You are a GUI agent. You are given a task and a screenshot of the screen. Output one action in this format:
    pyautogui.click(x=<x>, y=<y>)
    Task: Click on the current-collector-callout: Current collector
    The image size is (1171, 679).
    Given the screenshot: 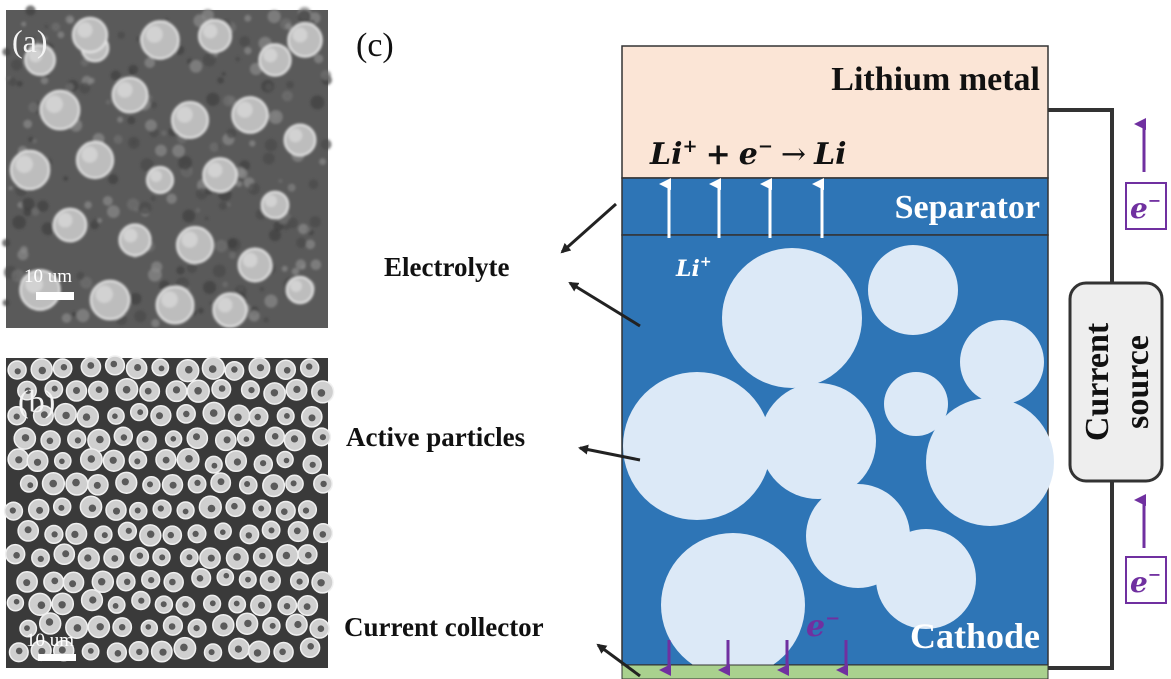 What is the action you would take?
    pyautogui.click(x=444, y=627)
    